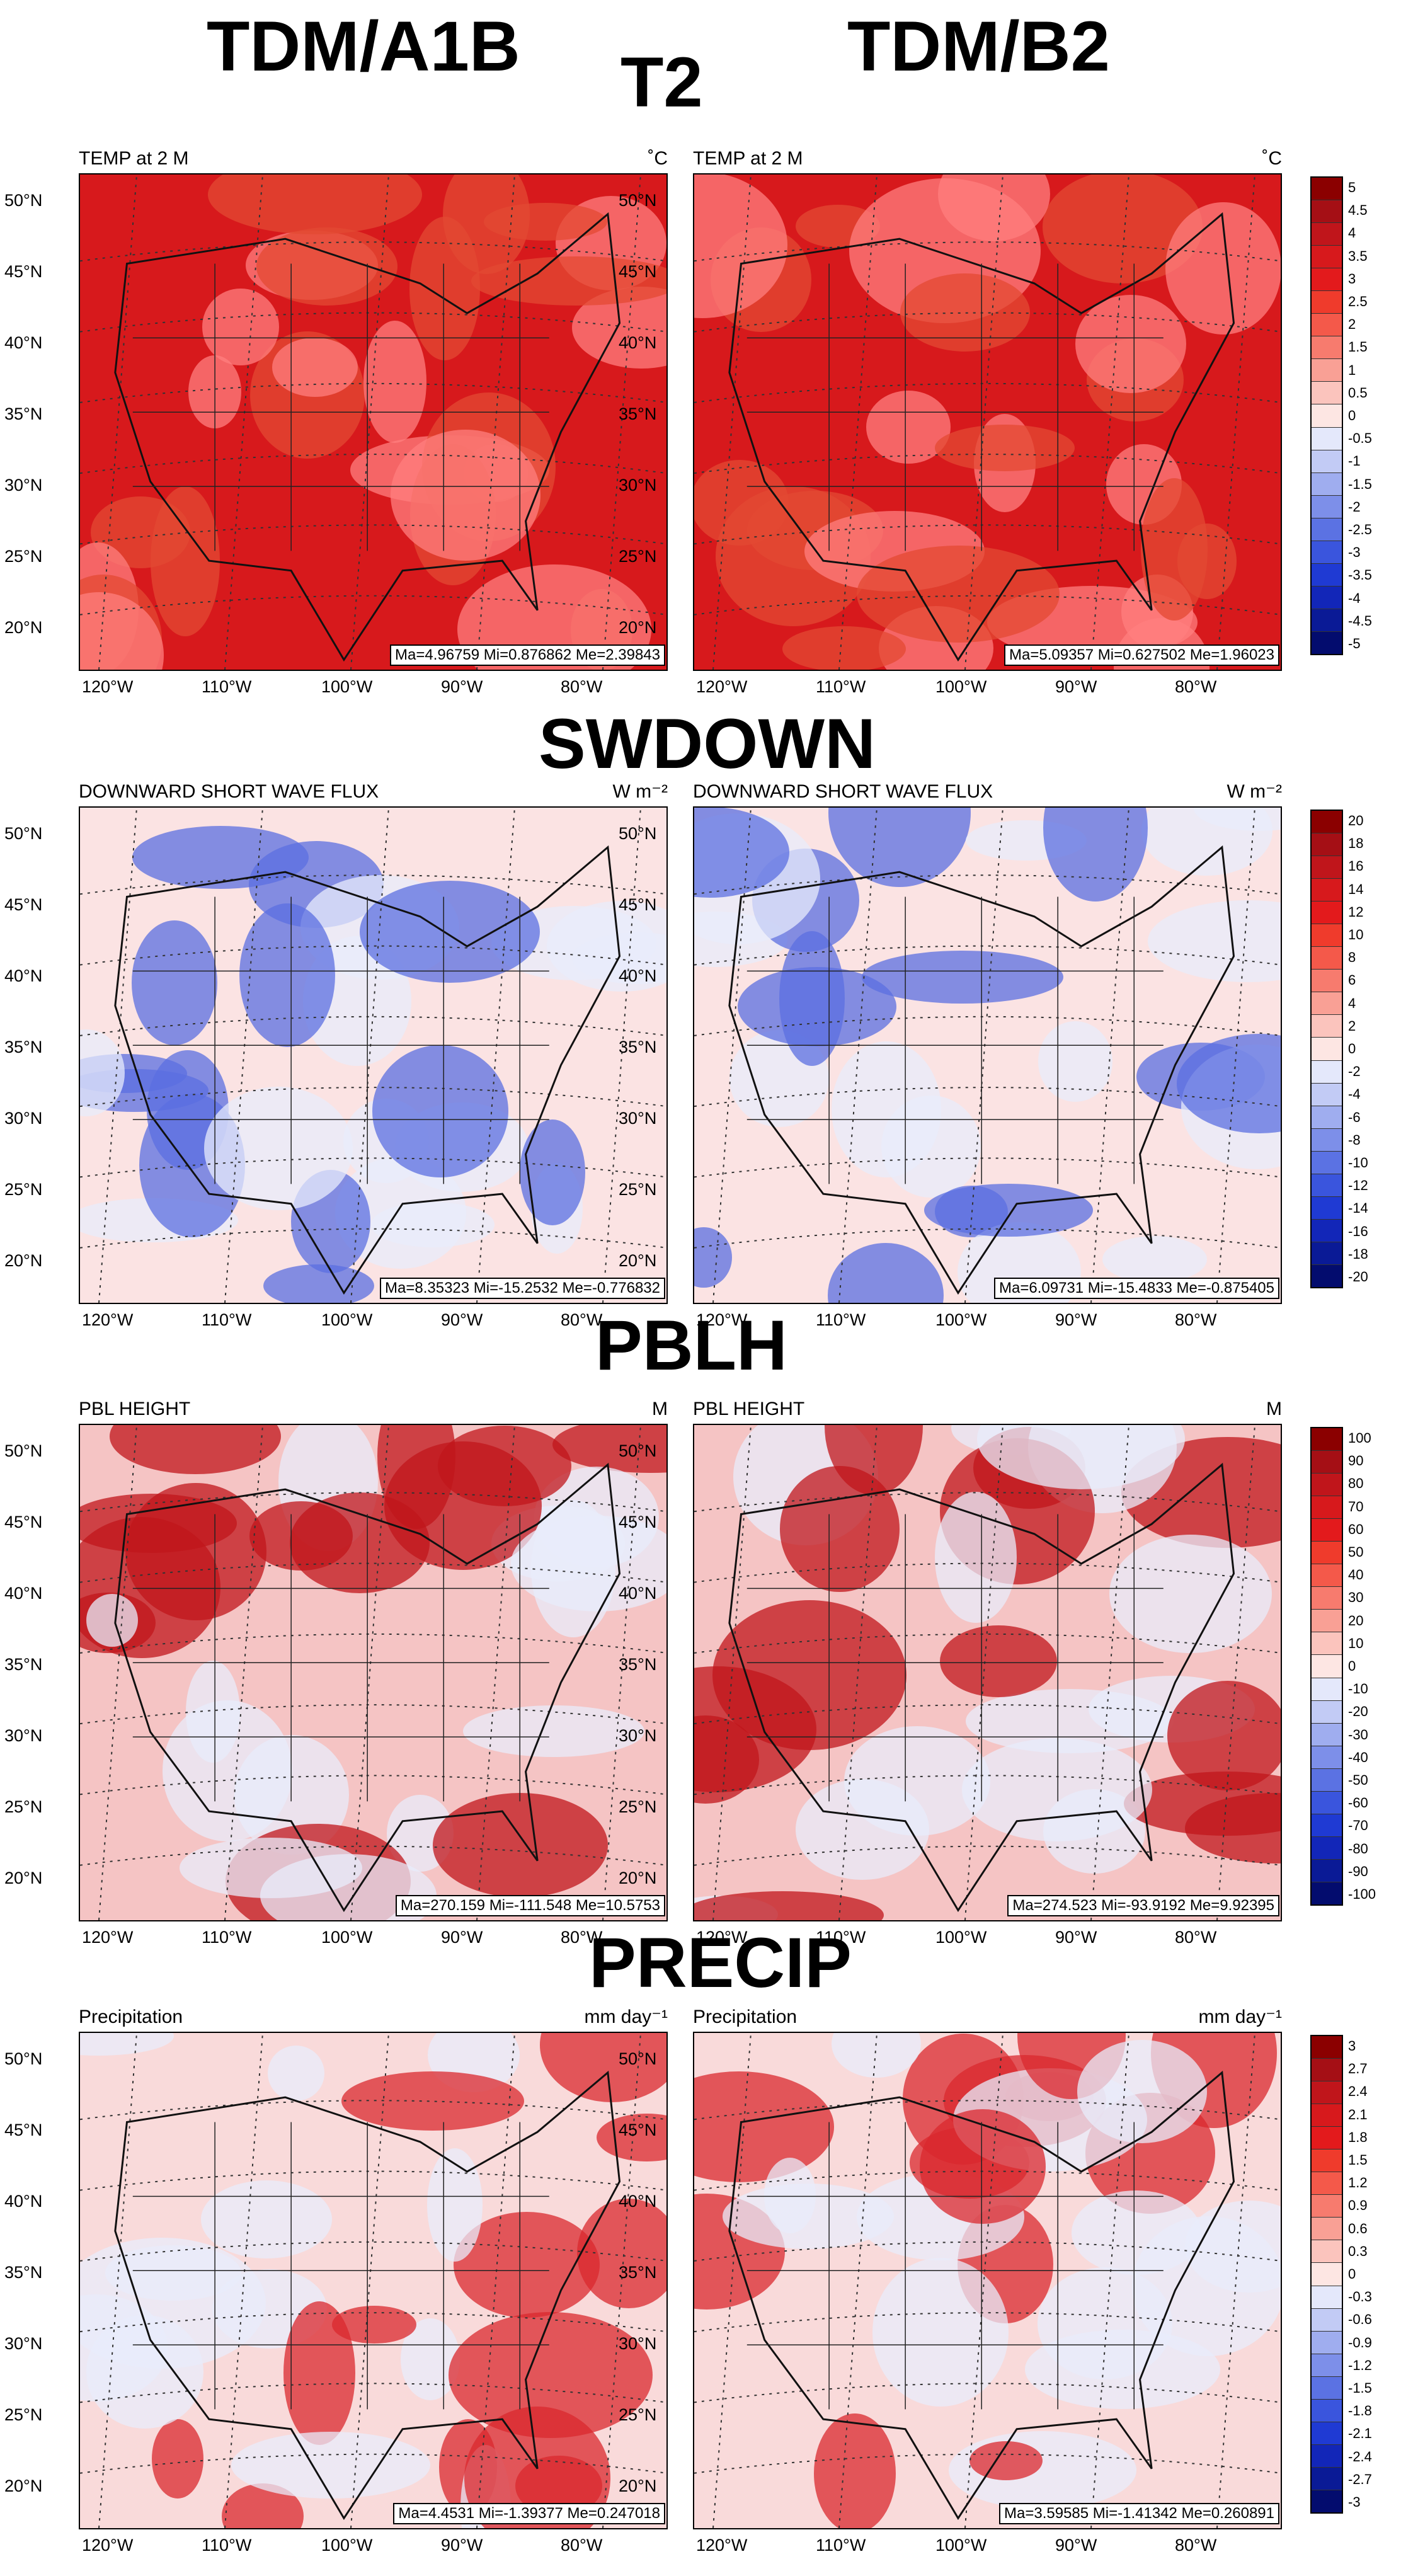 This screenshot has height=2576, width=1401. What do you see at coordinates (1356, 866) in the screenshot?
I see `colorbar-label: 16` at bounding box center [1356, 866].